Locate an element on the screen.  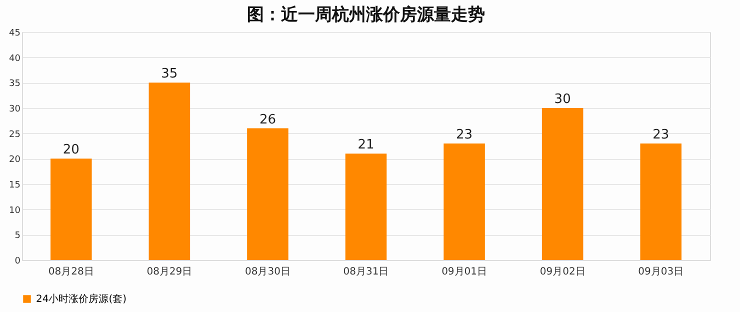
x-tick-label: 08月30日 is located at coordinates (267, 272).